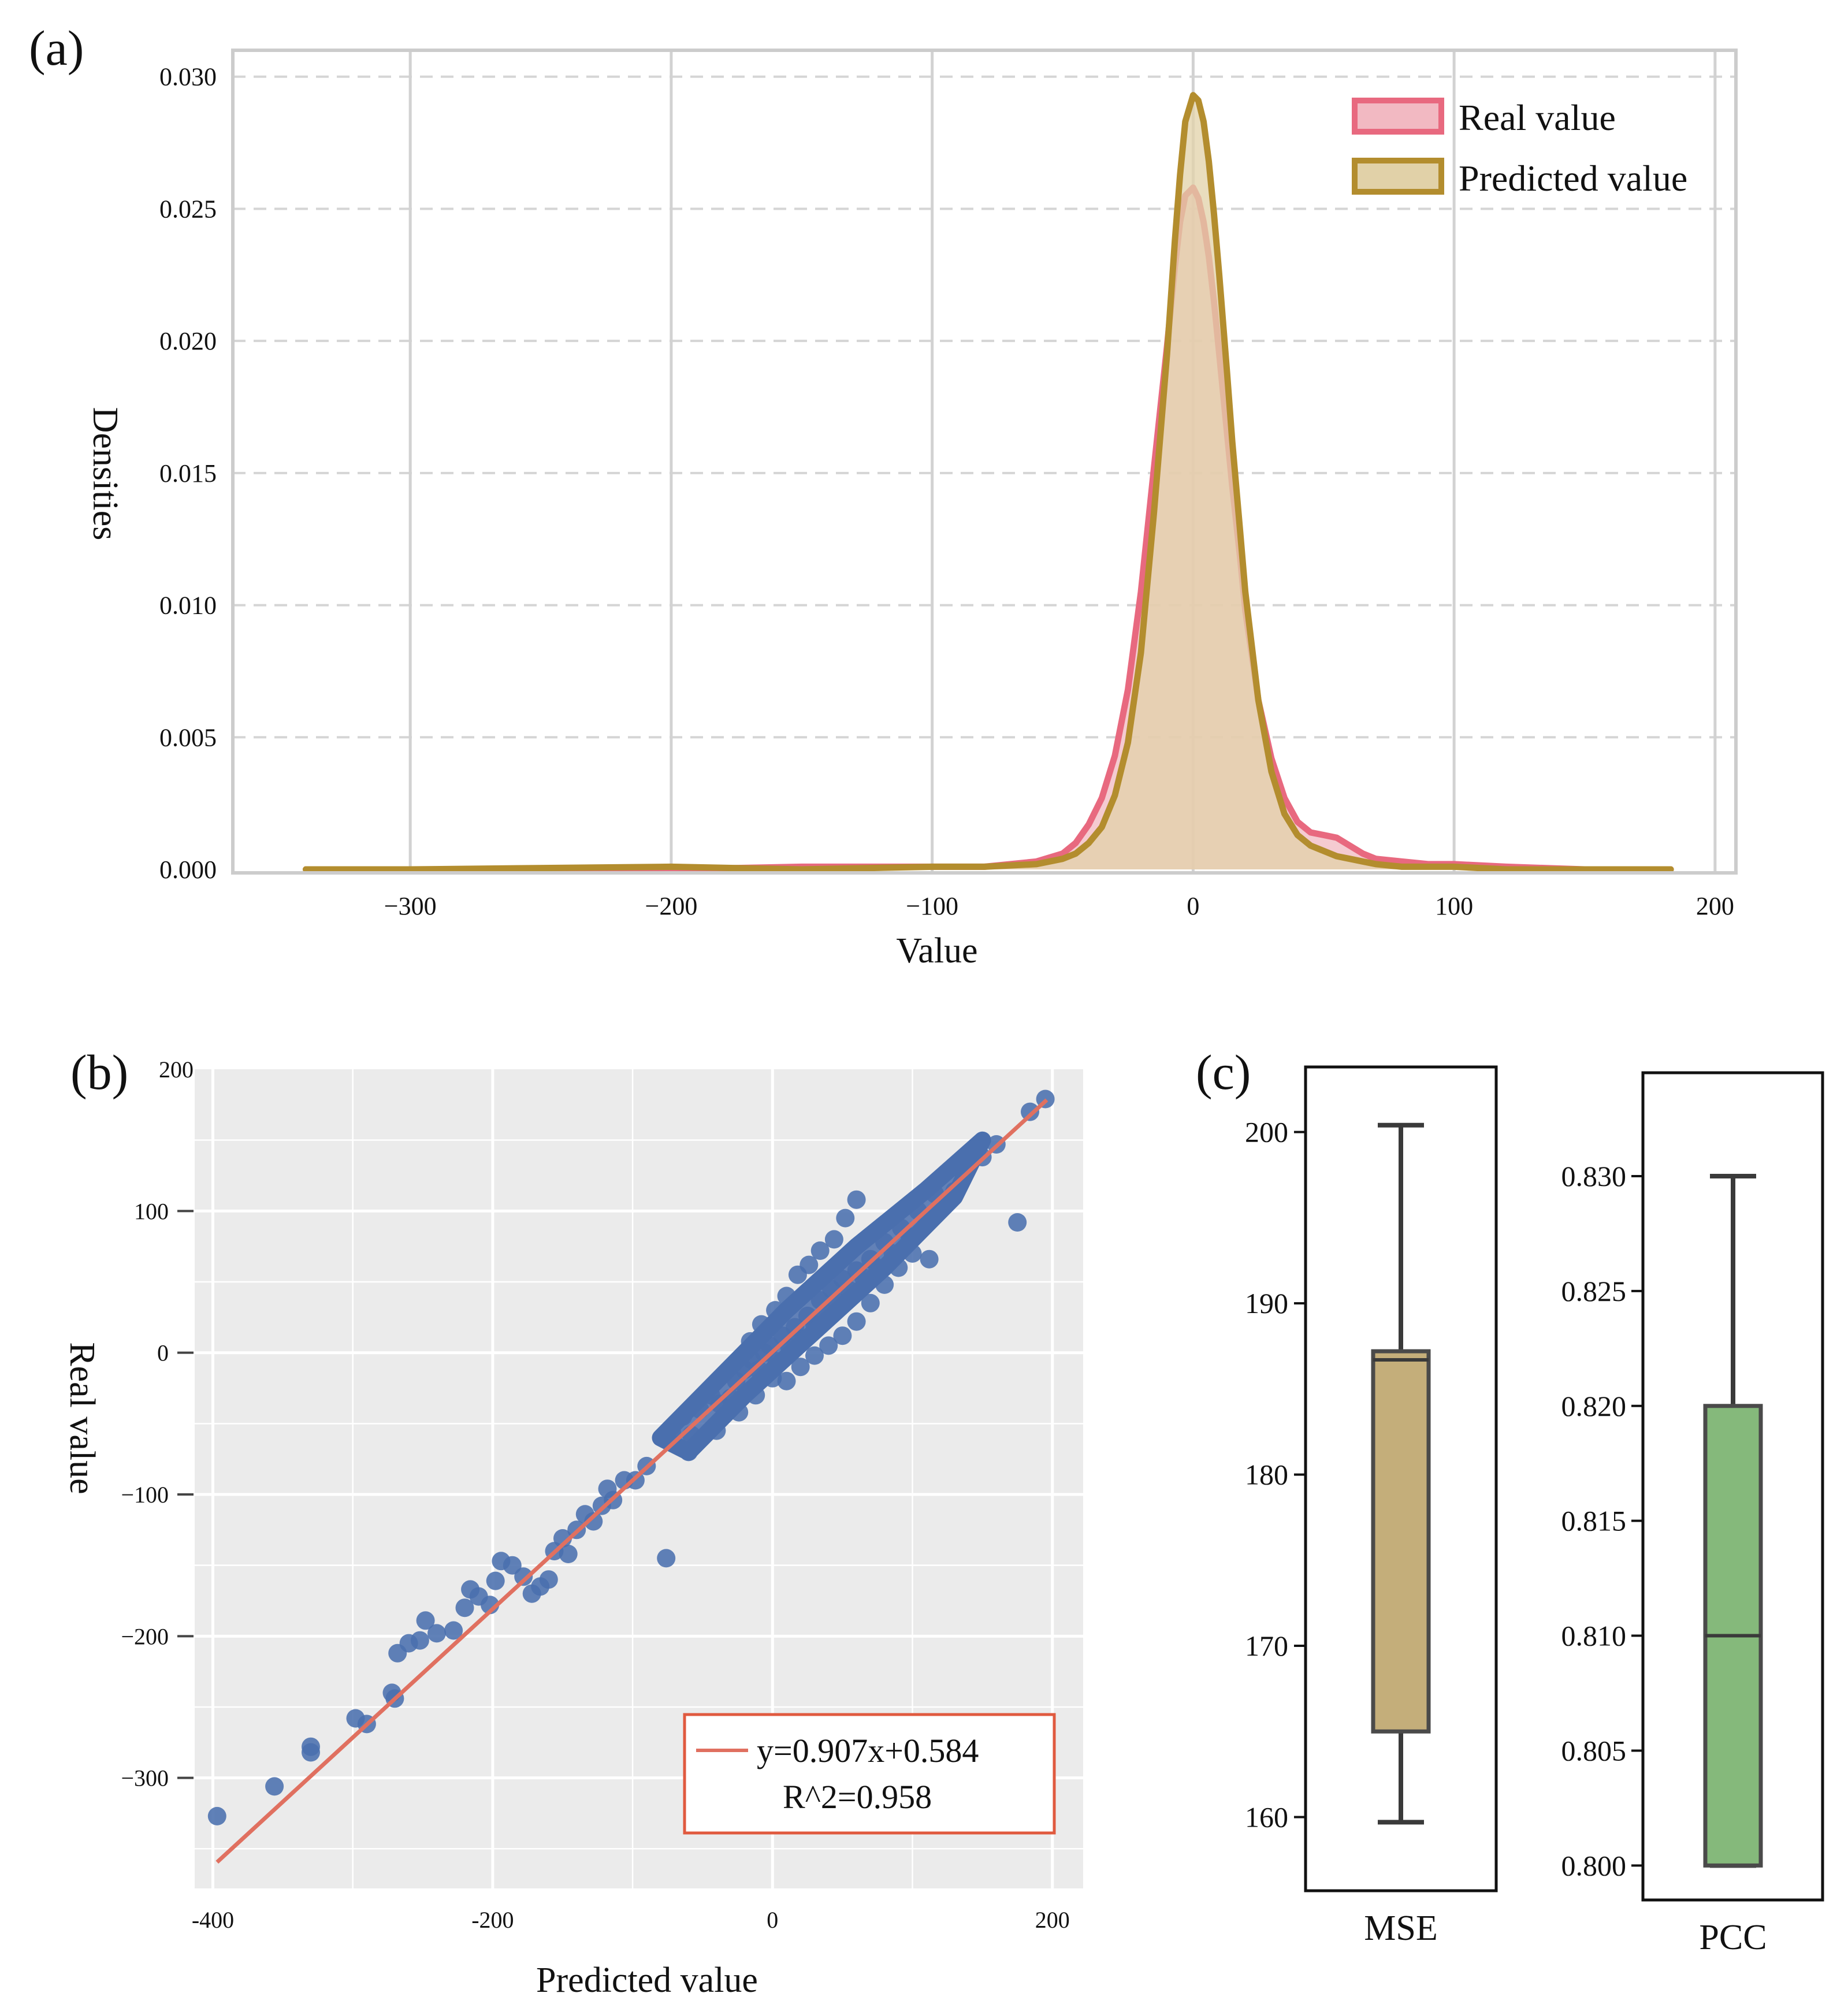 This screenshot has height=2008, width=1848. Describe the element at coordinates (213, 1920) in the screenshot. I see `b-xtick-label: -400` at that location.